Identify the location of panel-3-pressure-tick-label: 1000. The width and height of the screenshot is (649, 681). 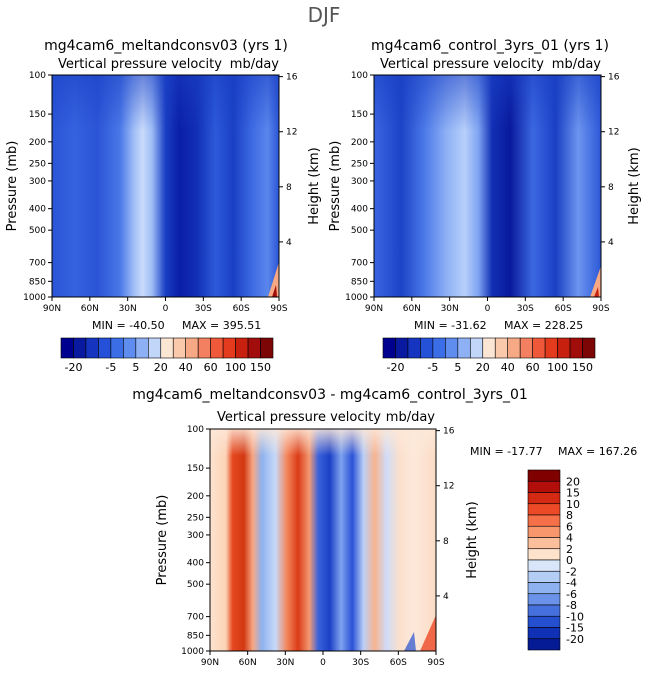
(192, 652).